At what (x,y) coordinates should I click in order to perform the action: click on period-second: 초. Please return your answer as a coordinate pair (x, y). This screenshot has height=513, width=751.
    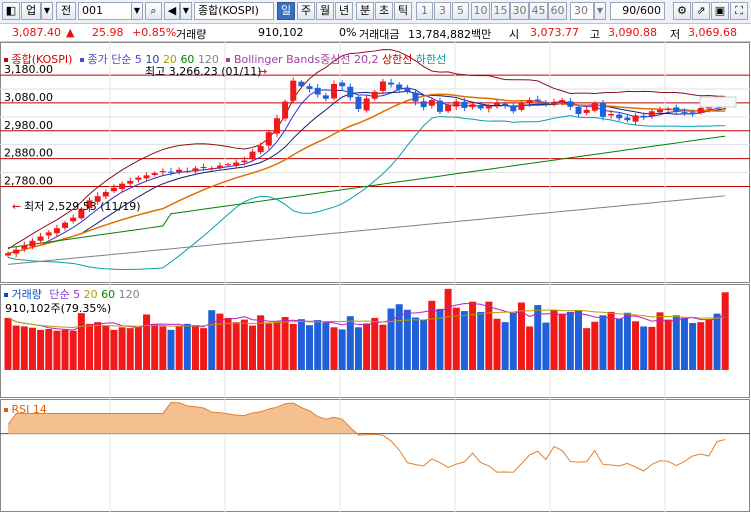
    Looking at the image, I should click on (384, 11).